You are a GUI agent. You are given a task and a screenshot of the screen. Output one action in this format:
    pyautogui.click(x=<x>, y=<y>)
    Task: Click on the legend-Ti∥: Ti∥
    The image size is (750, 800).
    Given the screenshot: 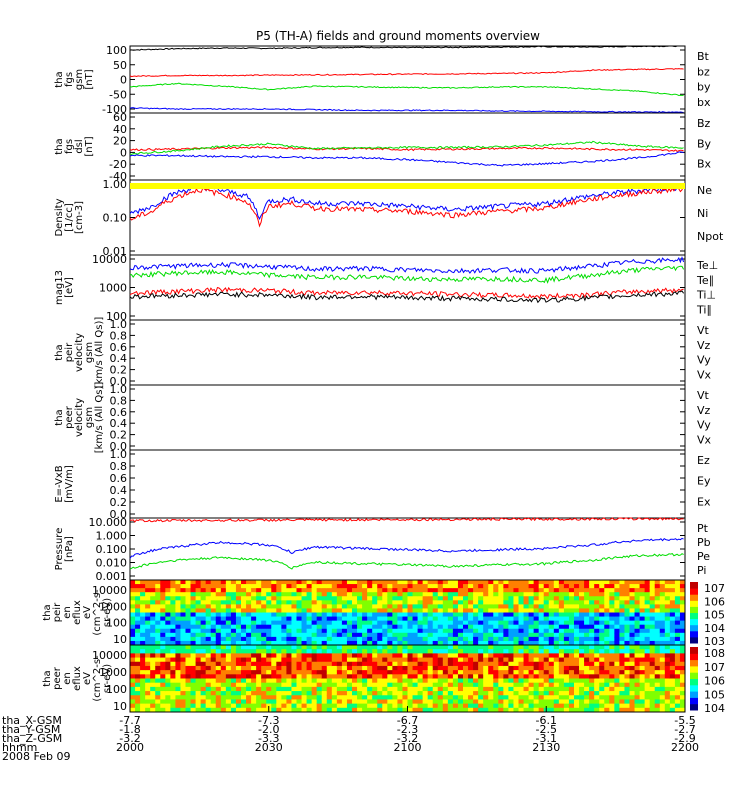 What is the action you would take?
    pyautogui.click(x=704, y=309)
    